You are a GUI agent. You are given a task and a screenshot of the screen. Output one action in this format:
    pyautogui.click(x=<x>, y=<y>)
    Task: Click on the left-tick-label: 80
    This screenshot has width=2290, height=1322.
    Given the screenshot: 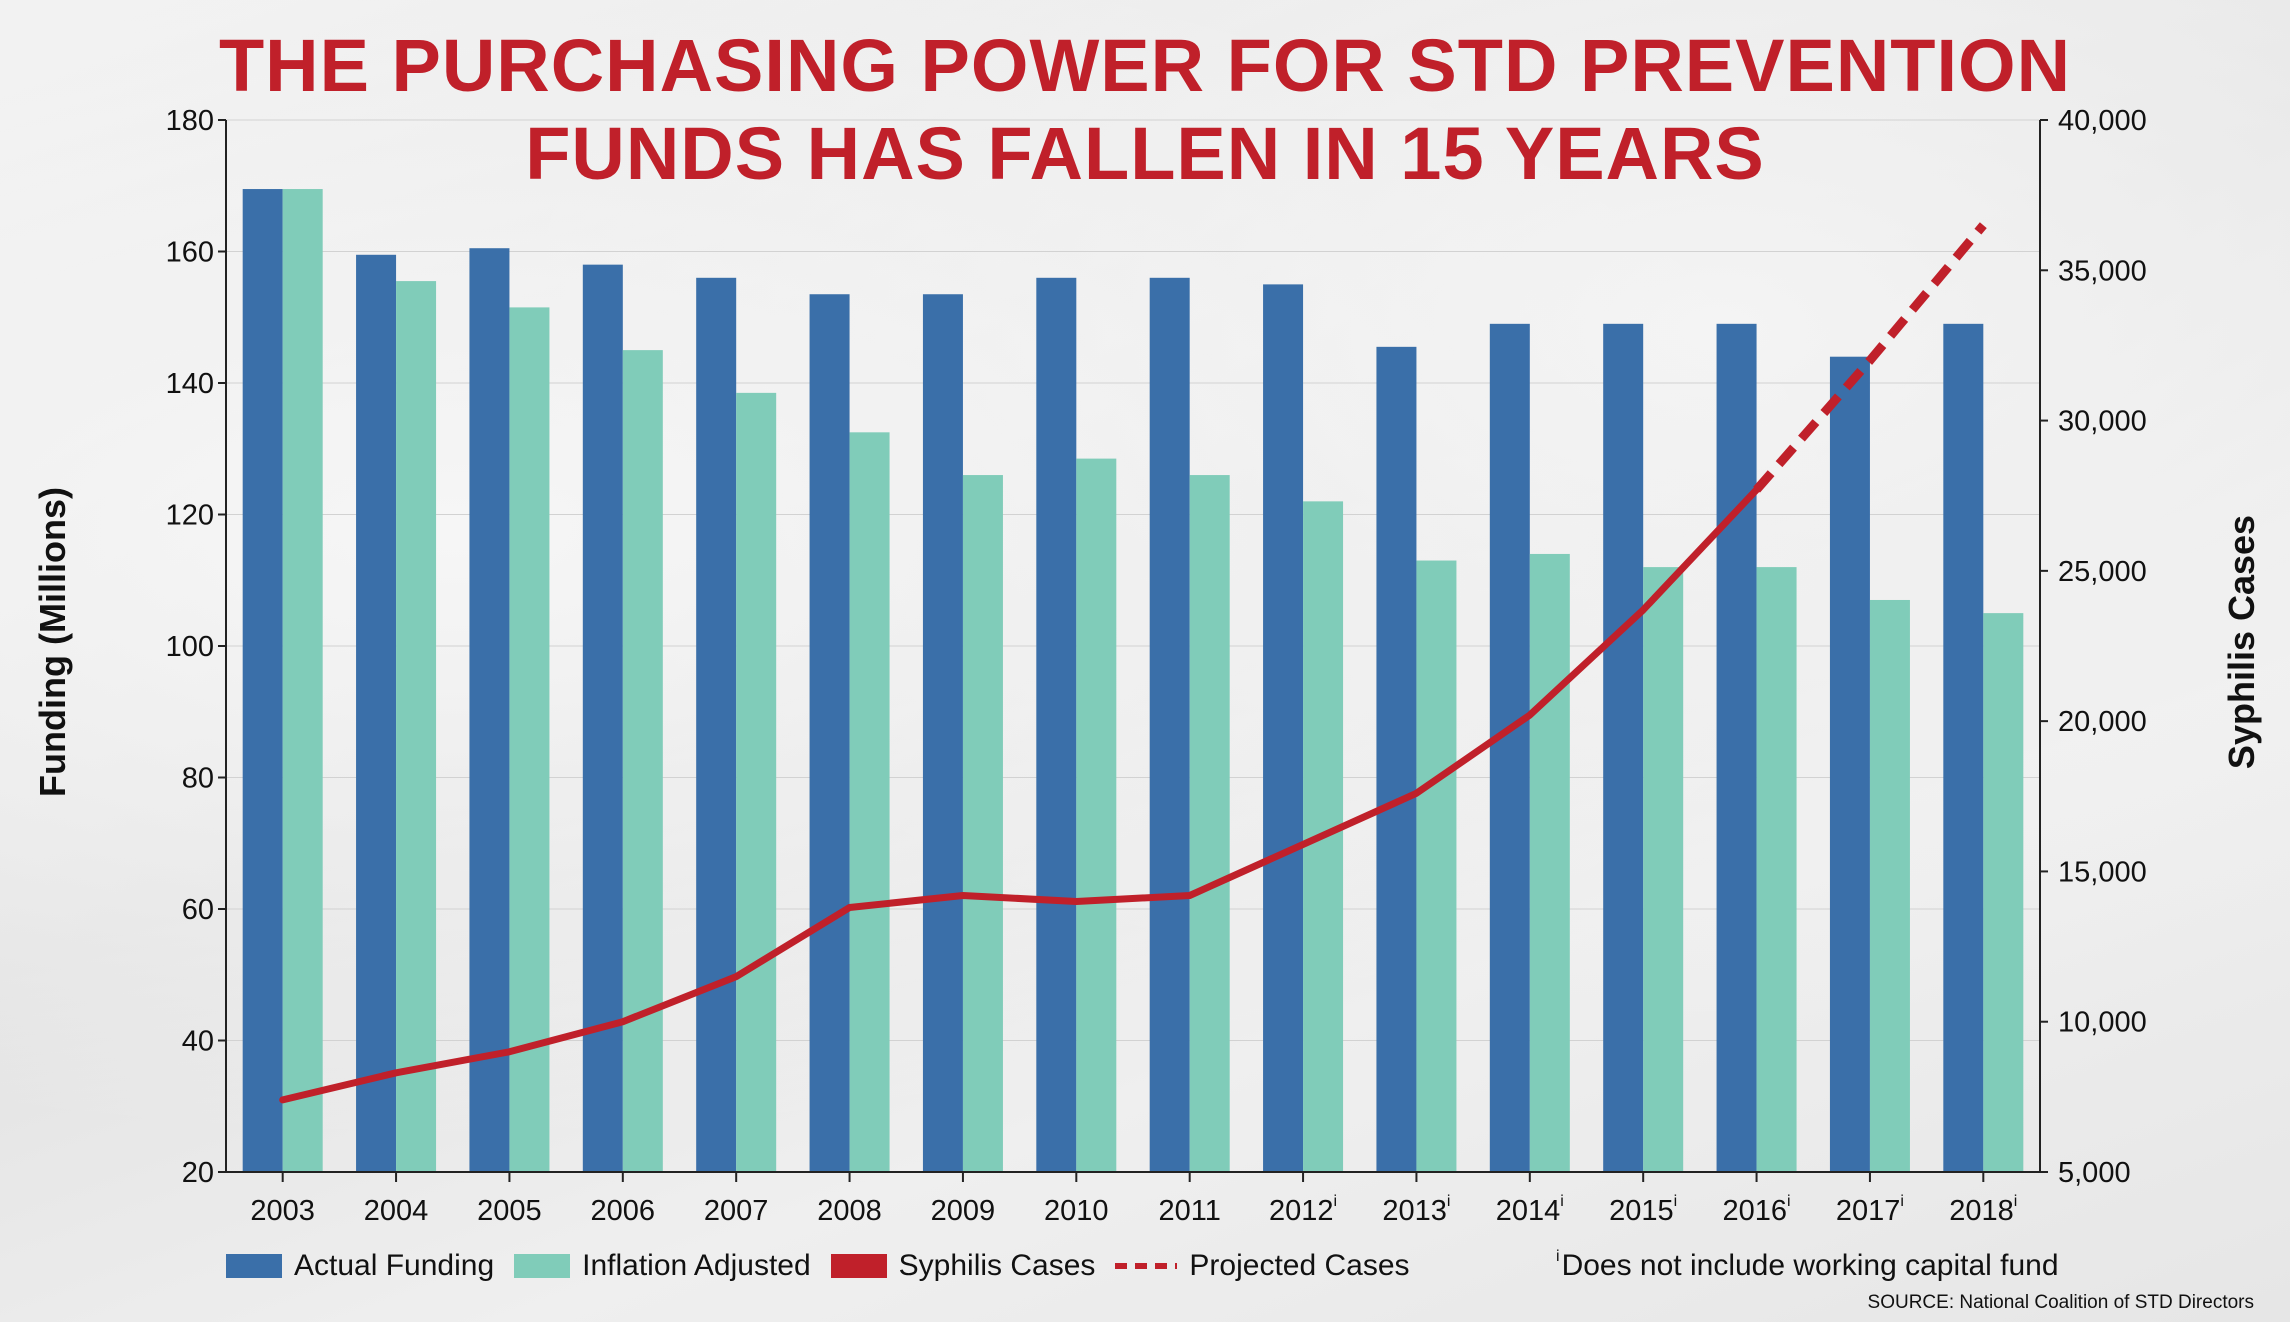 What is the action you would take?
    pyautogui.click(x=198, y=779)
    